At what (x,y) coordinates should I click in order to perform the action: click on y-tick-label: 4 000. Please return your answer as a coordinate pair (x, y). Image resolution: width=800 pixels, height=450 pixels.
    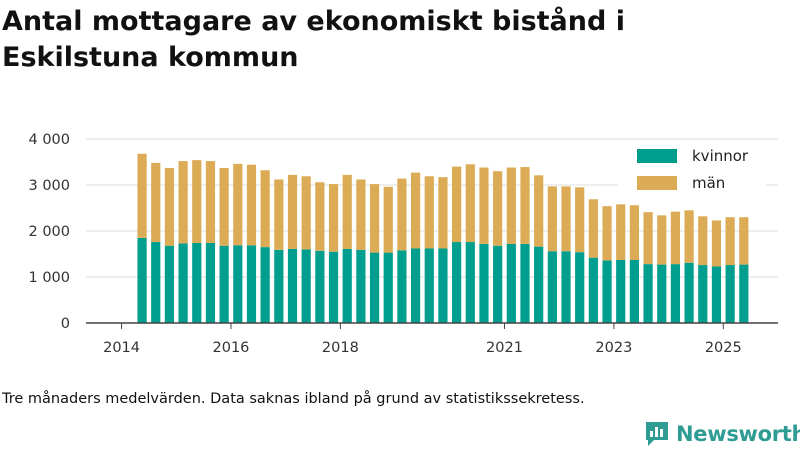
    Looking at the image, I should click on (49, 140).